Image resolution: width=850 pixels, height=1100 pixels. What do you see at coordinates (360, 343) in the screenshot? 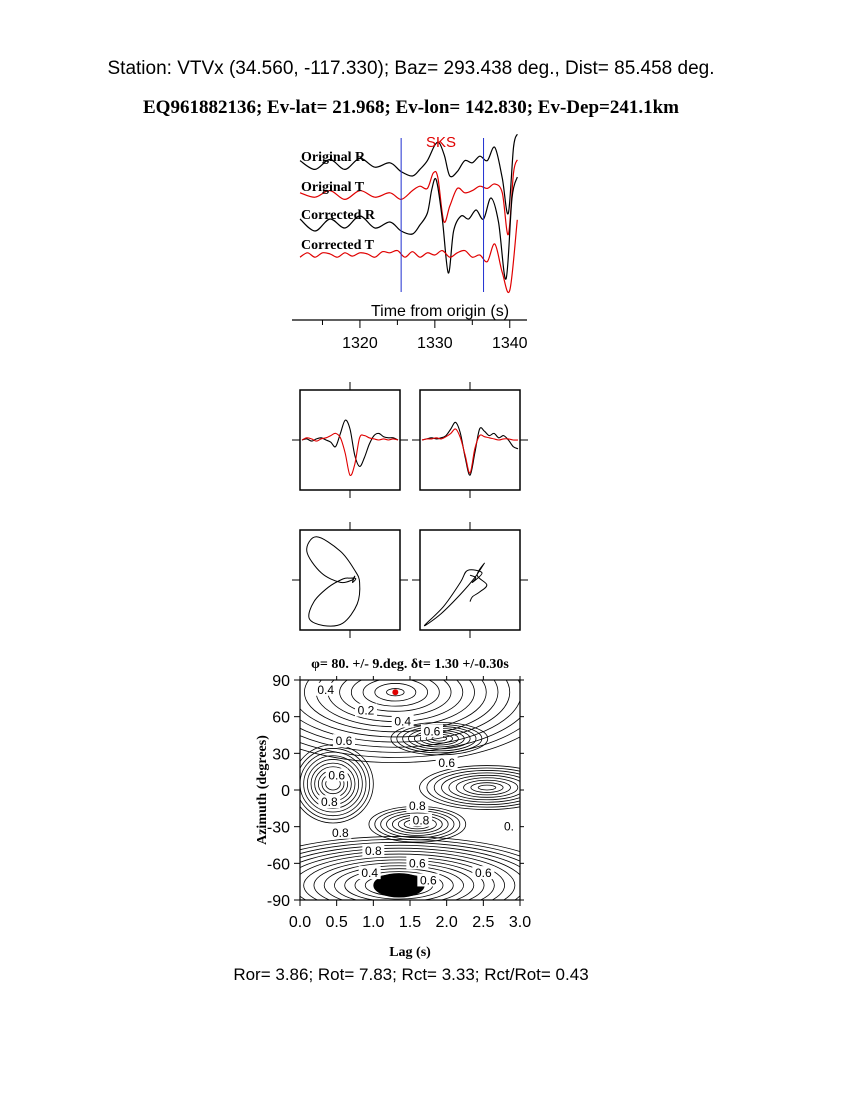
I see `time-tick-label: 1320` at bounding box center [360, 343].